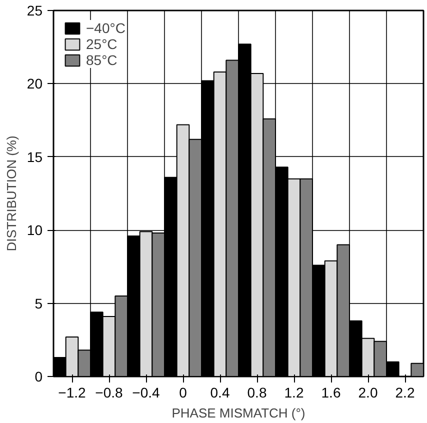  What do you see at coordinates (109, 392) in the screenshot?
I see `x-tick-label: −0.8` at bounding box center [109, 392].